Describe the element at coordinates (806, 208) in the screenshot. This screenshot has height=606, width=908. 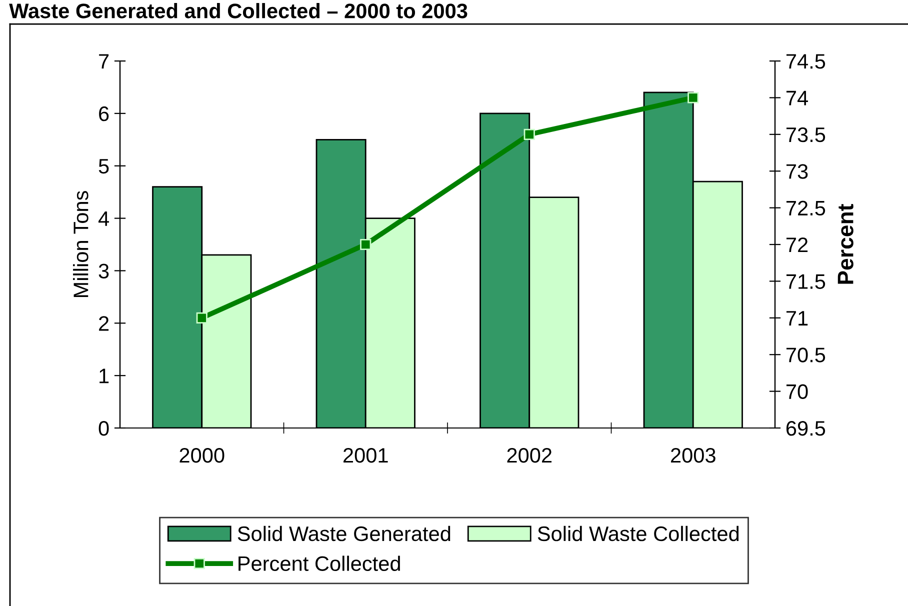
I see `y2-tick-label: 72.5` at that location.